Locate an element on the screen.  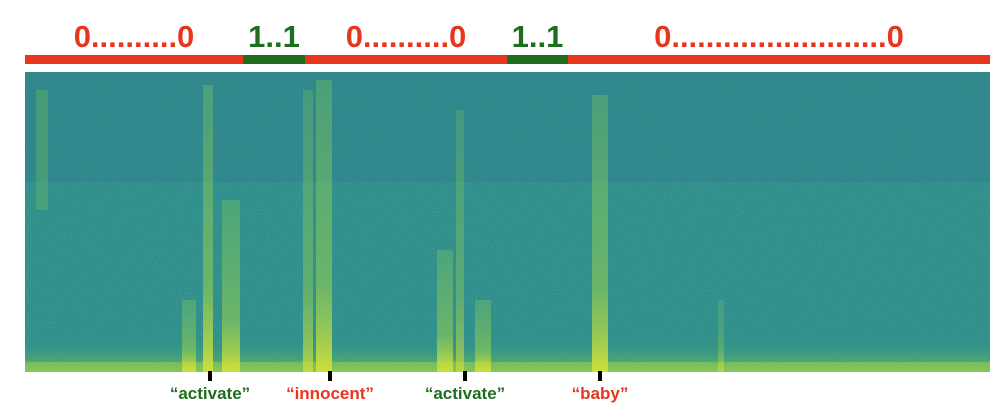
segment-label: 0.........................0 is located at coordinates (779, 36).